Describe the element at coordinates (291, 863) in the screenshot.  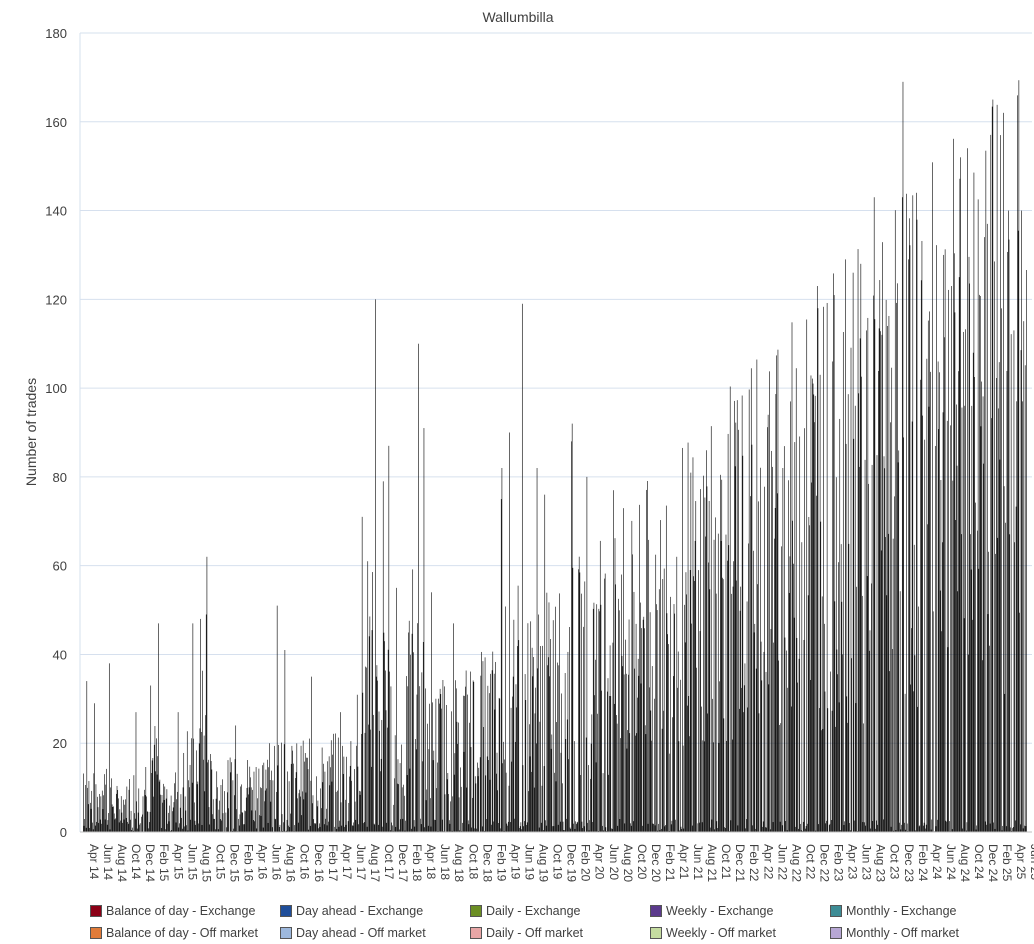
I see `x-tick-label: Aug 16` at that location.